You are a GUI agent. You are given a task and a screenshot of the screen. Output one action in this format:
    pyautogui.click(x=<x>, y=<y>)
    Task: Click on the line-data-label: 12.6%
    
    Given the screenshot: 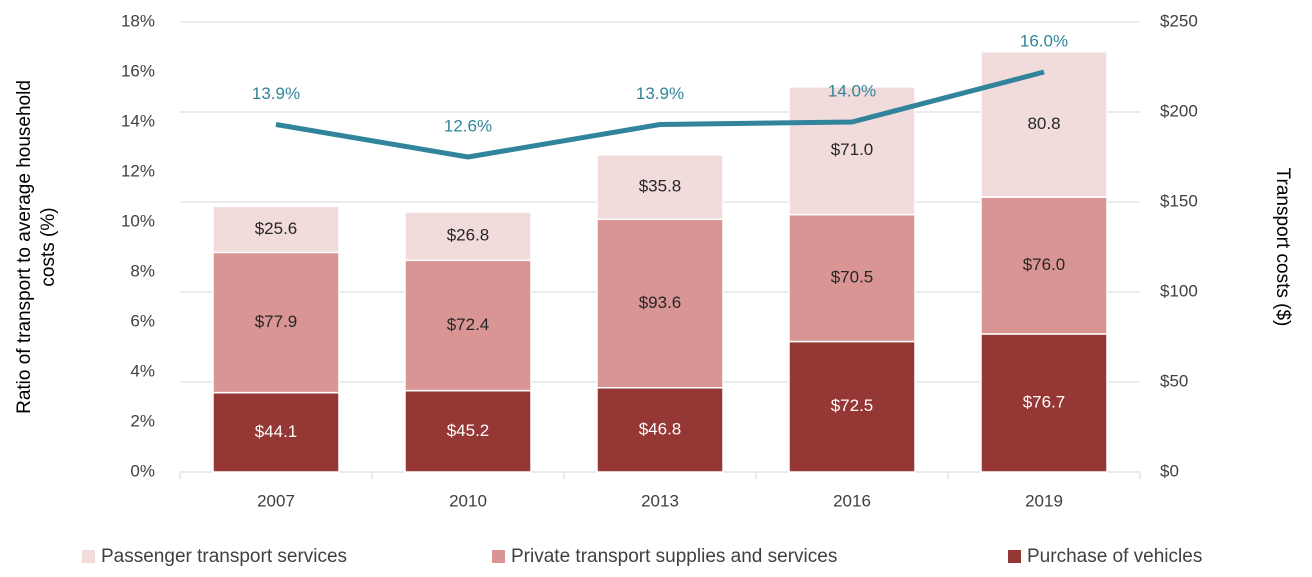 What is the action you would take?
    pyautogui.click(x=468, y=125)
    